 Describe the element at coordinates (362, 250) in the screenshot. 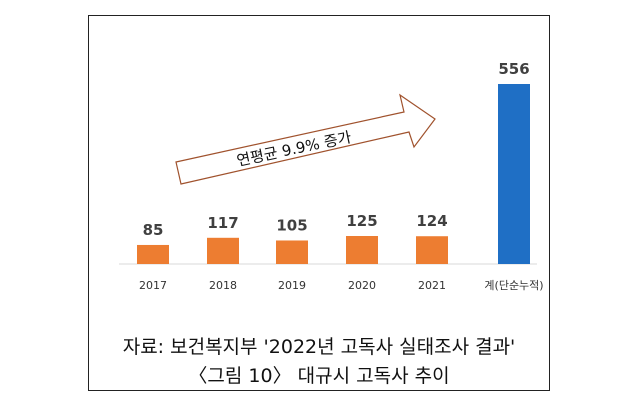

I see `bar-2020` at that location.